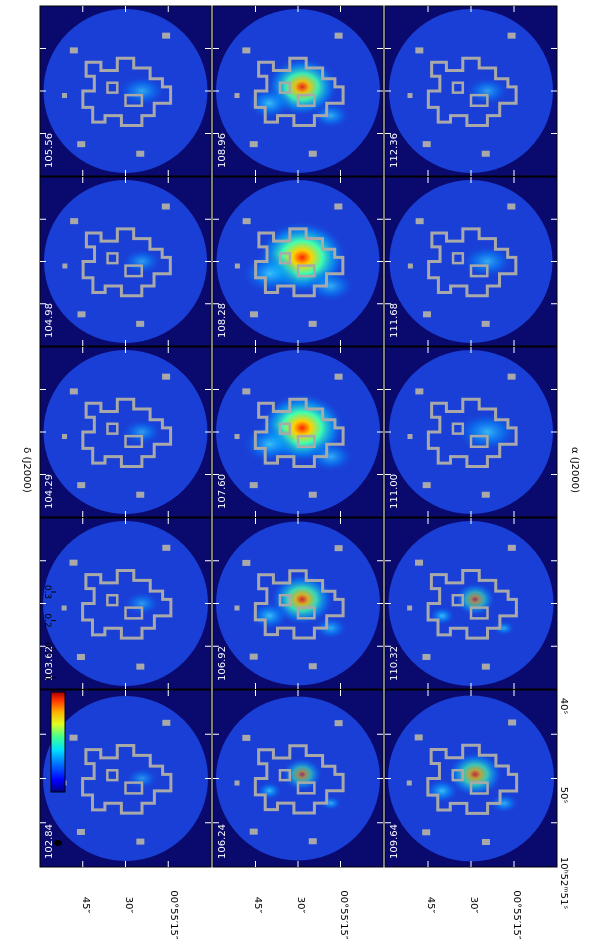 The width and height of the screenshot is (599, 943). I want to click on axis-labels: α (J2000) δ (J2000), so click(300, 470).